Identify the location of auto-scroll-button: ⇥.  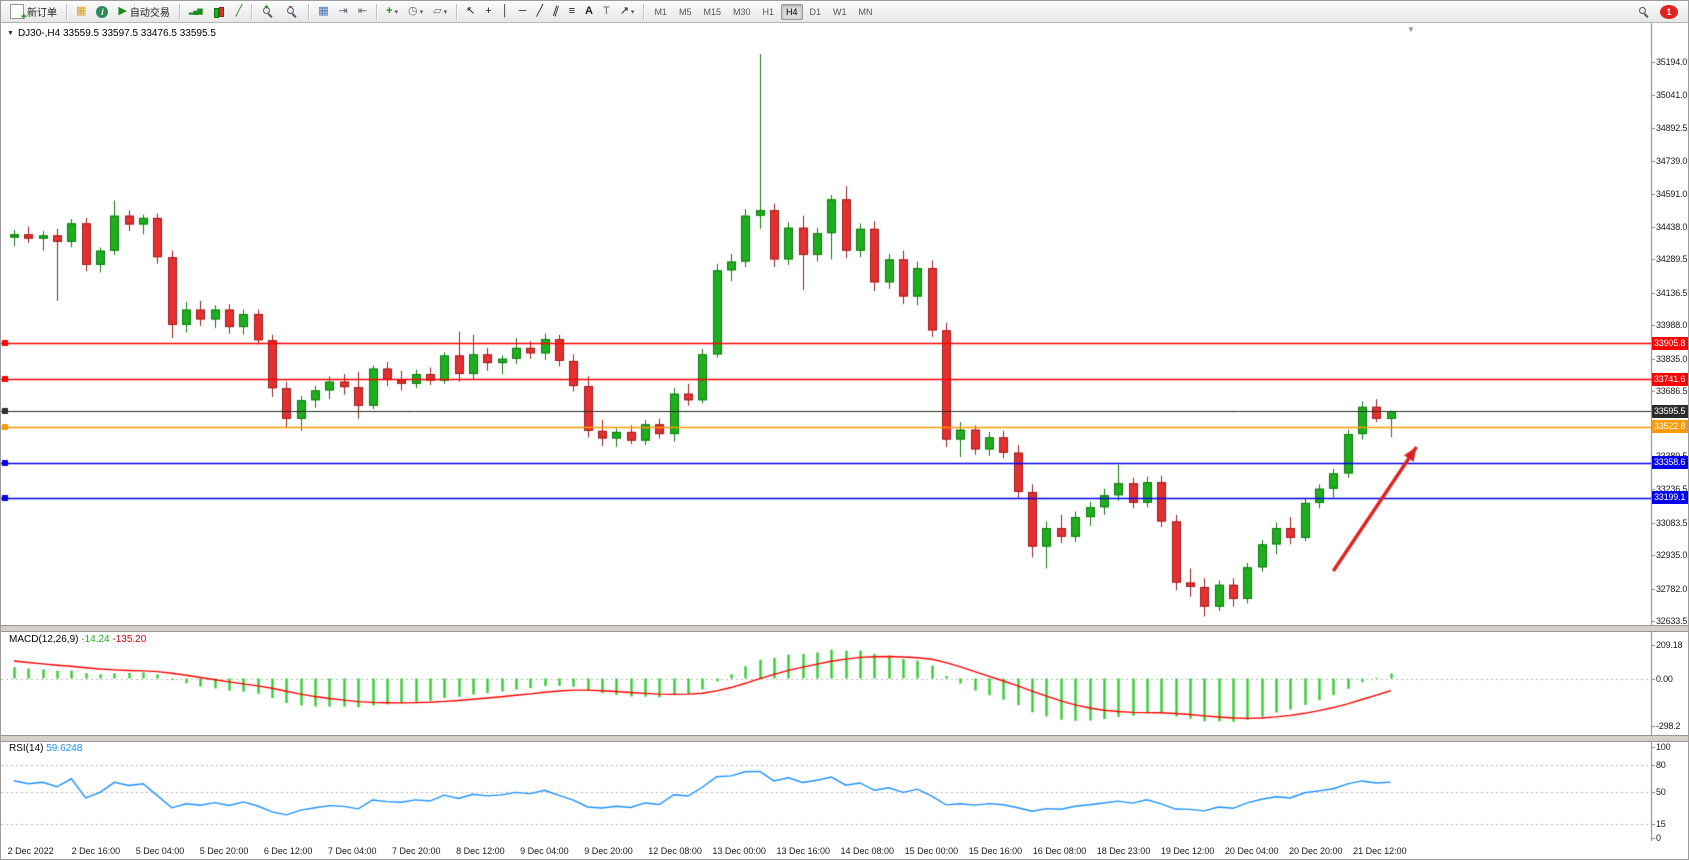
(343, 12).